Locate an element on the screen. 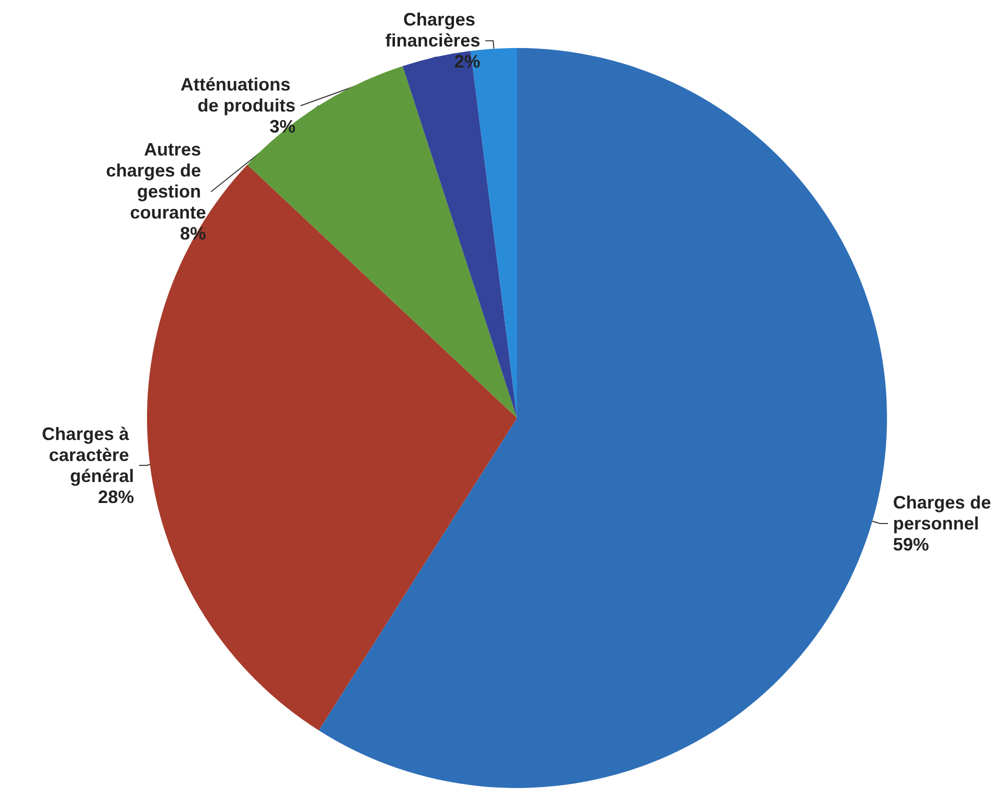 Image resolution: width=997 pixels, height=805 pixels. slice-label: Charges à caractère général is located at coordinates (88, 455).